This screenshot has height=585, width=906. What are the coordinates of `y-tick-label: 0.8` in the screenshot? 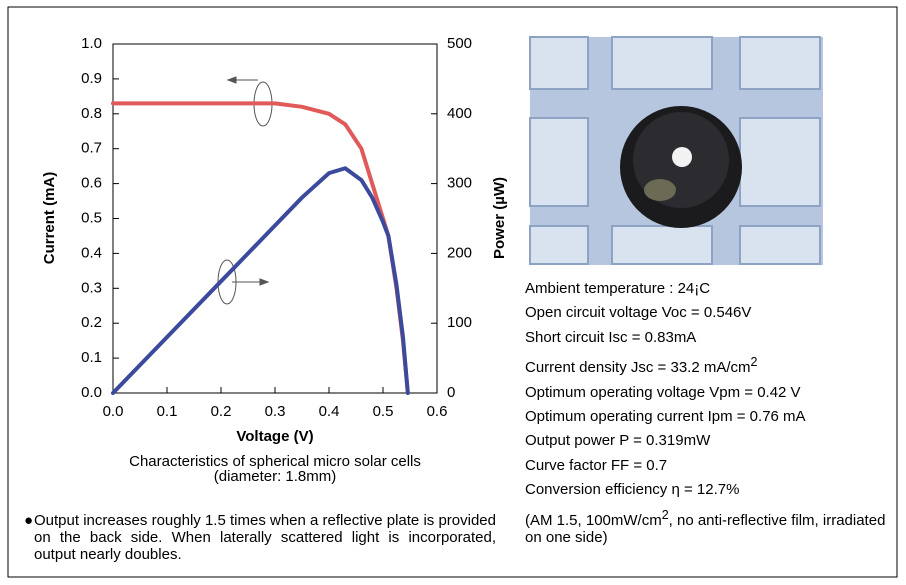 It's located at (91, 113).